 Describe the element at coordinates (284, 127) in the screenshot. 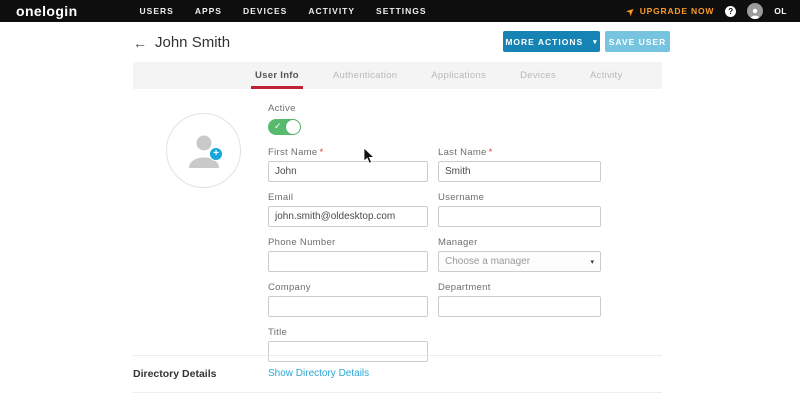

I see `active-toggle: ✓` at that location.